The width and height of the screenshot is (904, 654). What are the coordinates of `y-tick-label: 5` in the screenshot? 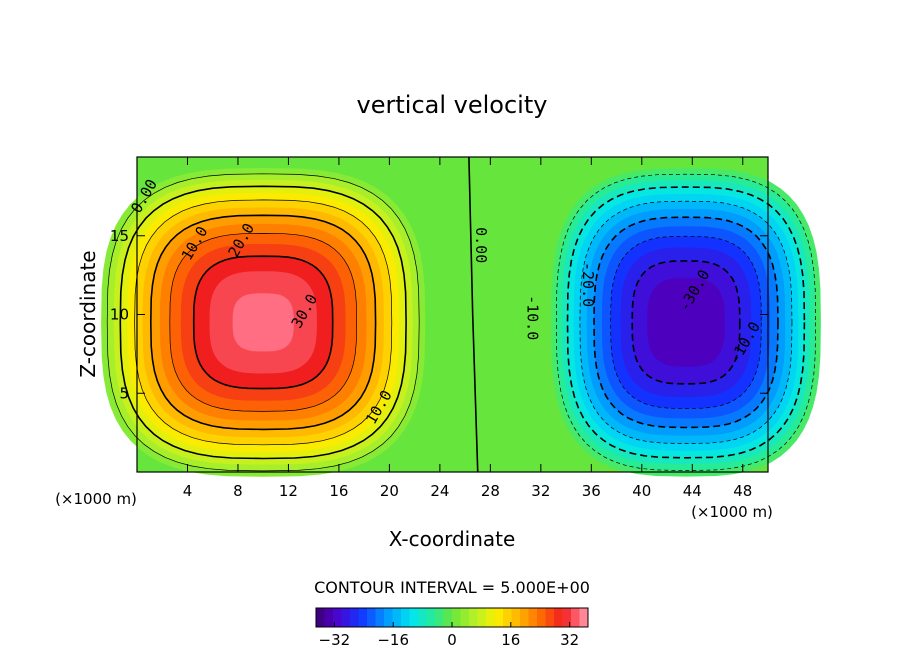 It's located at (124, 393).